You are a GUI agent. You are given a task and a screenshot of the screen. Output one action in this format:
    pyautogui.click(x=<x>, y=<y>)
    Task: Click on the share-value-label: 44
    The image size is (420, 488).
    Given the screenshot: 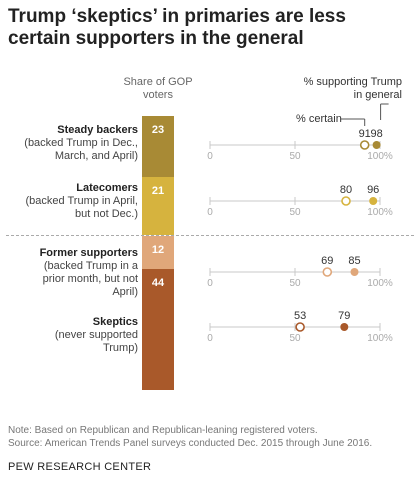 What is the action you would take?
    pyautogui.click(x=158, y=283)
    